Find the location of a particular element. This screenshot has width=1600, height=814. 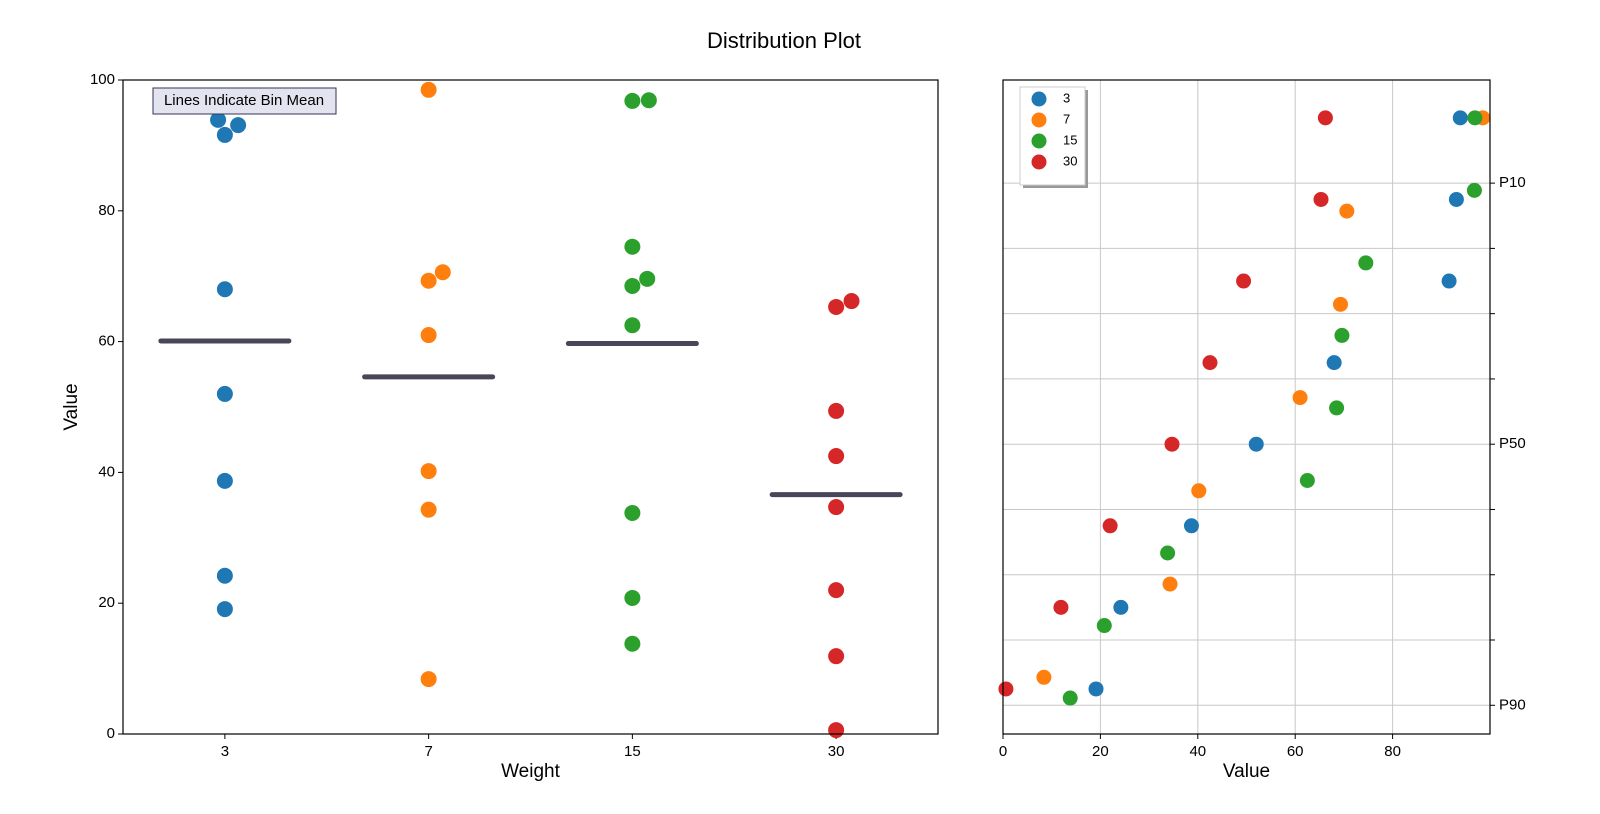

annotation: Lines Indicate Bin Mean is located at coordinates (244, 100).